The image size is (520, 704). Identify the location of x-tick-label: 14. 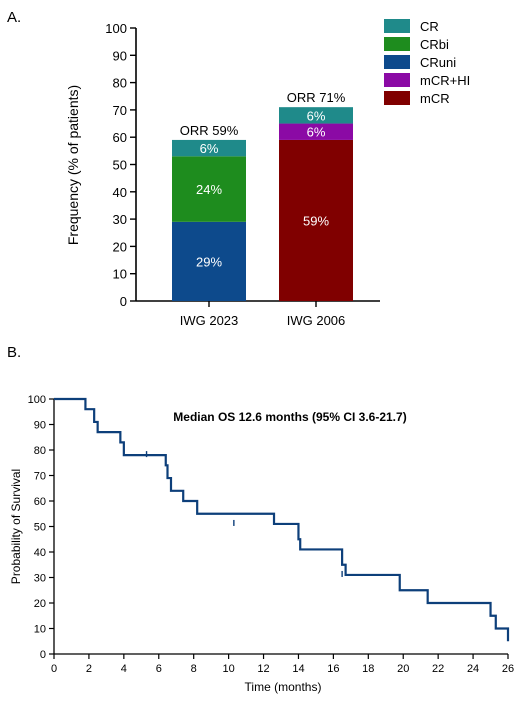
(298, 669).